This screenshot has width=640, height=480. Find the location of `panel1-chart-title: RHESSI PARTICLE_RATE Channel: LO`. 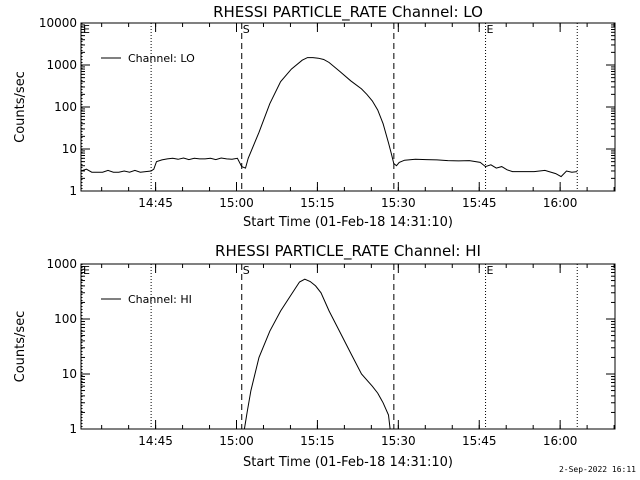

panel1-chart-title: RHESSI PARTICLE_RATE Channel: LO is located at coordinates (348, 12).